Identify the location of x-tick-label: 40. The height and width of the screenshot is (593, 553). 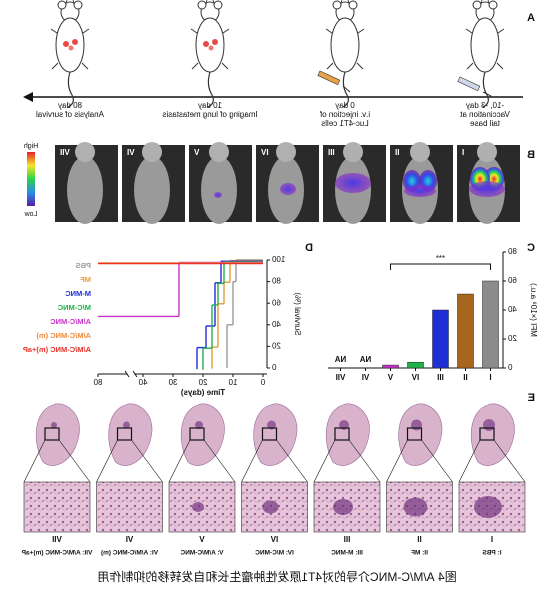
(142, 382).